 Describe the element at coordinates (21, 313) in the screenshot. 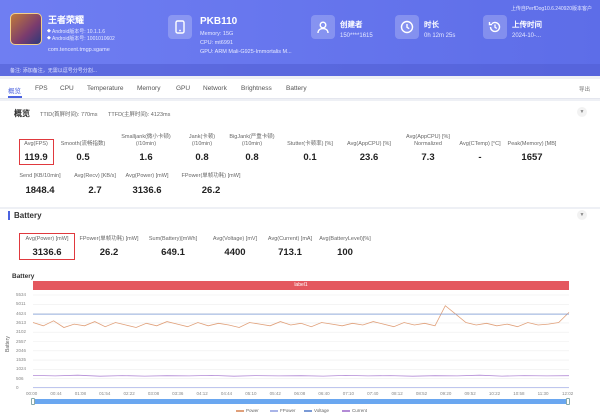

I see `y-tick-label: 4624` at that location.